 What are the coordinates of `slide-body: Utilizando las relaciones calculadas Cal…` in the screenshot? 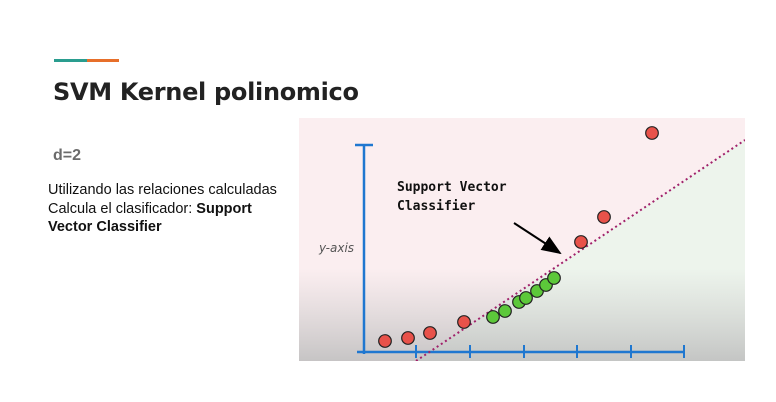 It's located at (173, 209).